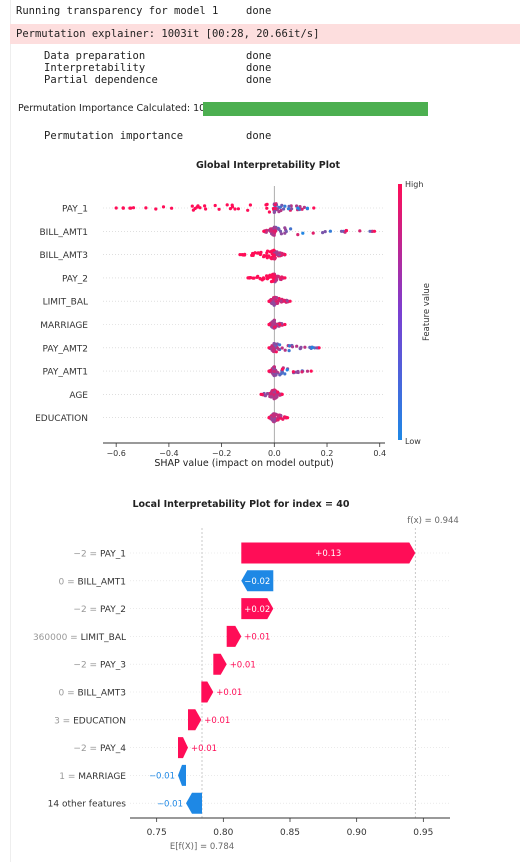 The image size is (520, 862). Describe the element at coordinates (101, 694) in the screenshot. I see `feature-name: BILL_AMT3` at that location.